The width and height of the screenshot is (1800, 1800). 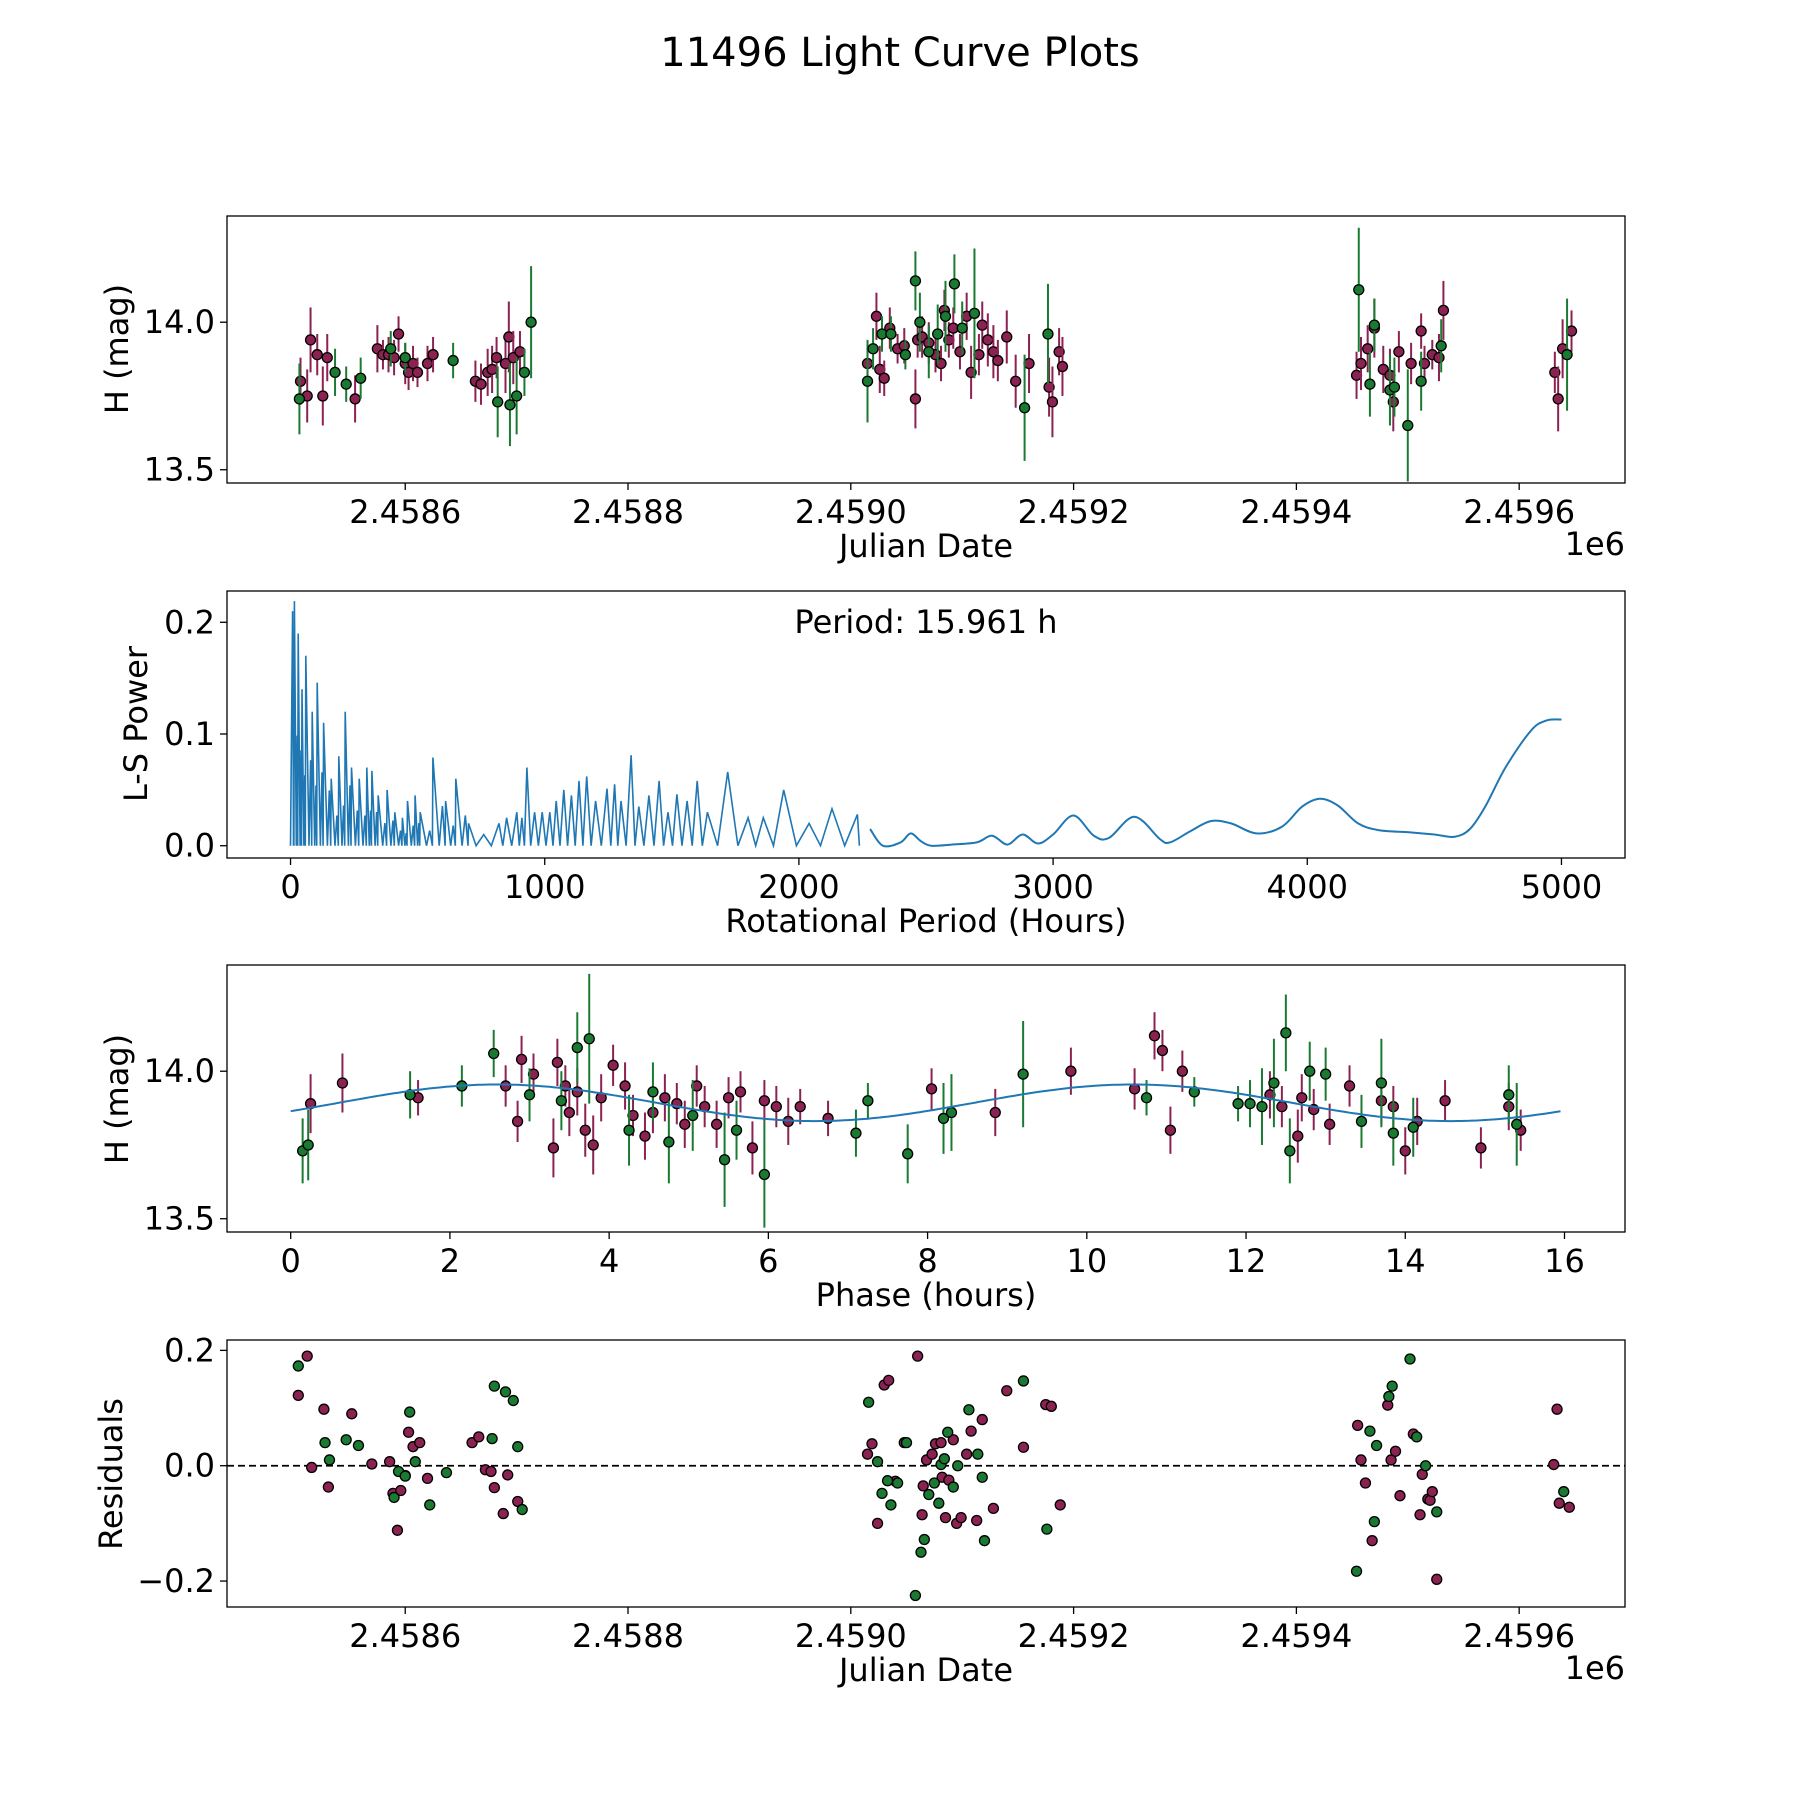 What do you see at coordinates (450, 1261) in the screenshot?
I see `phased-x-tick-label: 2` at bounding box center [450, 1261].